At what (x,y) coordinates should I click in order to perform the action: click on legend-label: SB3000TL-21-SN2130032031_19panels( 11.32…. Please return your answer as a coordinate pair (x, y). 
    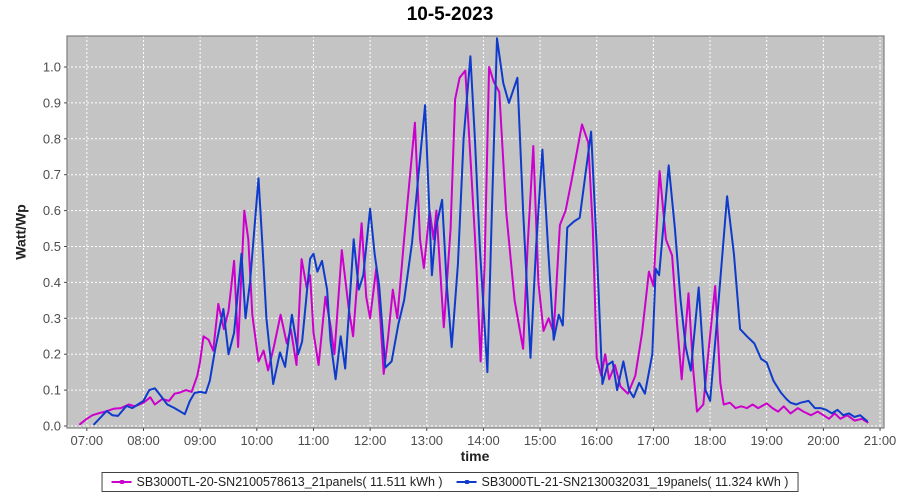
    Looking at the image, I should click on (635, 482).